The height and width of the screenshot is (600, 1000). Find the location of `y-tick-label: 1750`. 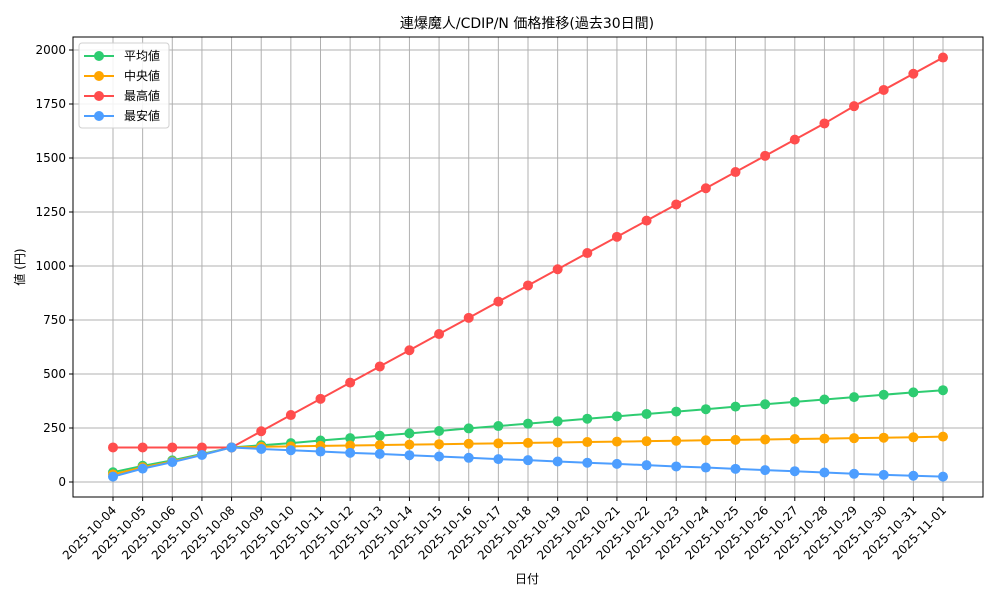

y-tick-label: 1750 is located at coordinates (50, 104).